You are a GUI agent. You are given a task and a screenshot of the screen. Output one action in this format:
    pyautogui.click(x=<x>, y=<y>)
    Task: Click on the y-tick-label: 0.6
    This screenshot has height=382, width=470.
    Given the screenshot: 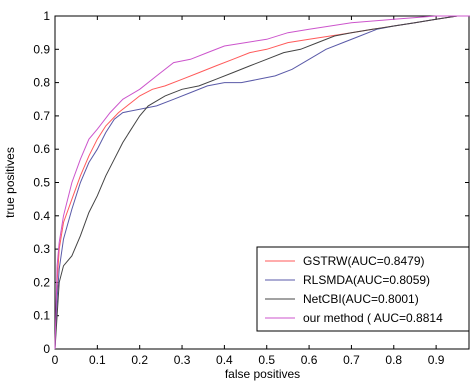 What is the action you would take?
    pyautogui.click(x=41, y=149)
    